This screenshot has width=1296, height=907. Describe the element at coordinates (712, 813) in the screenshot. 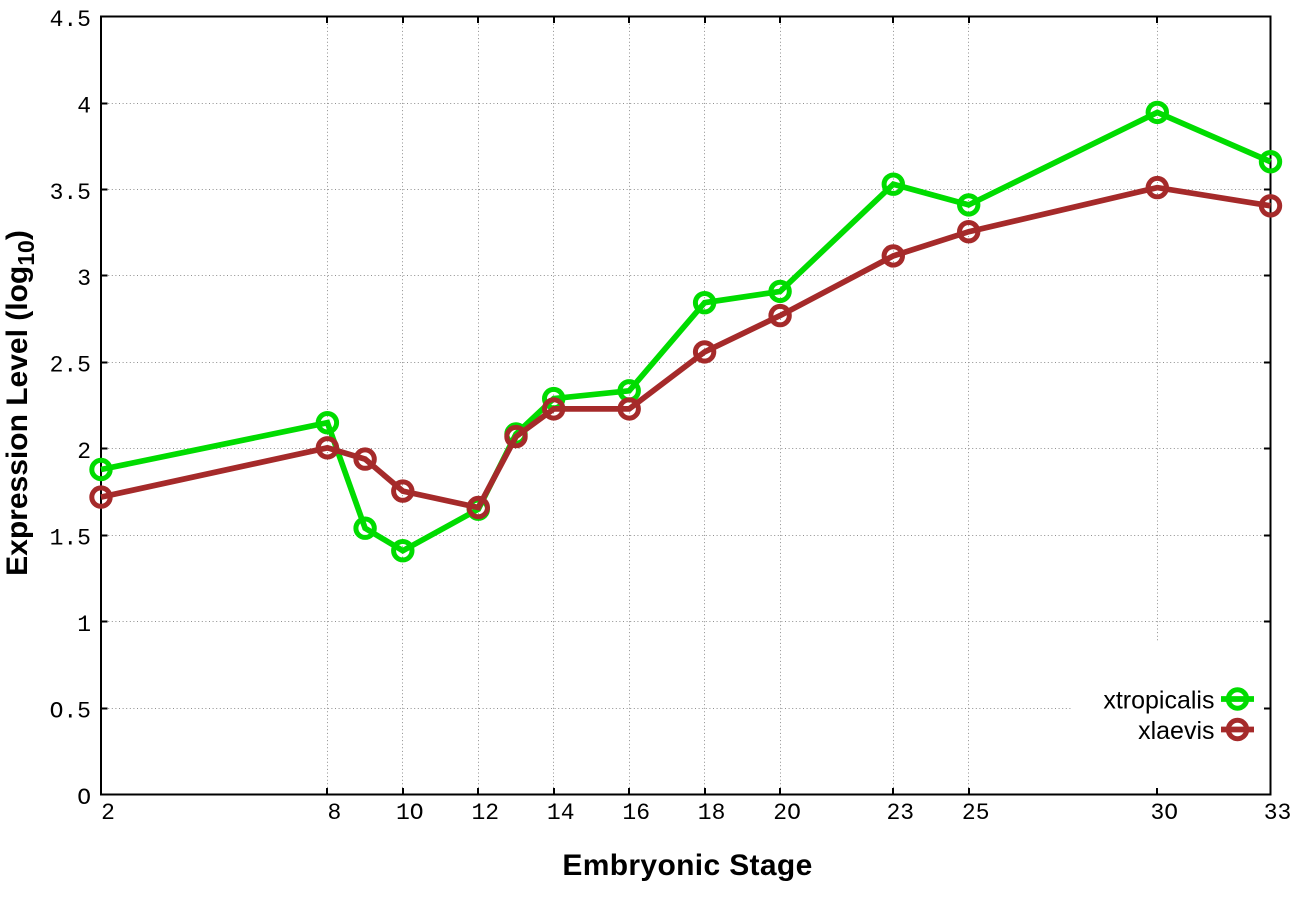

I see `svg-text: 18` at that location.